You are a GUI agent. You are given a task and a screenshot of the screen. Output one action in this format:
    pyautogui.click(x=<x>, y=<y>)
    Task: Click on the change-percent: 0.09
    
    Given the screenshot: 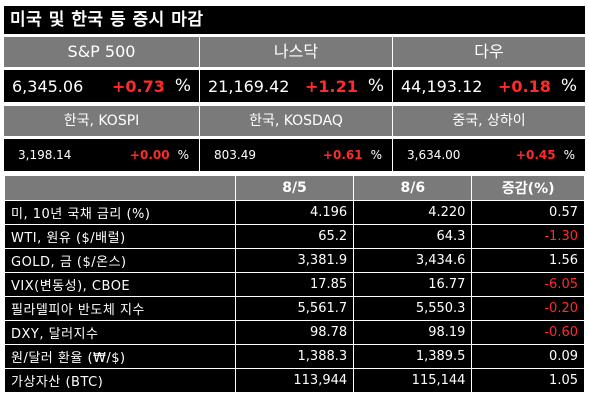 What is the action you would take?
    pyautogui.click(x=528, y=356)
    